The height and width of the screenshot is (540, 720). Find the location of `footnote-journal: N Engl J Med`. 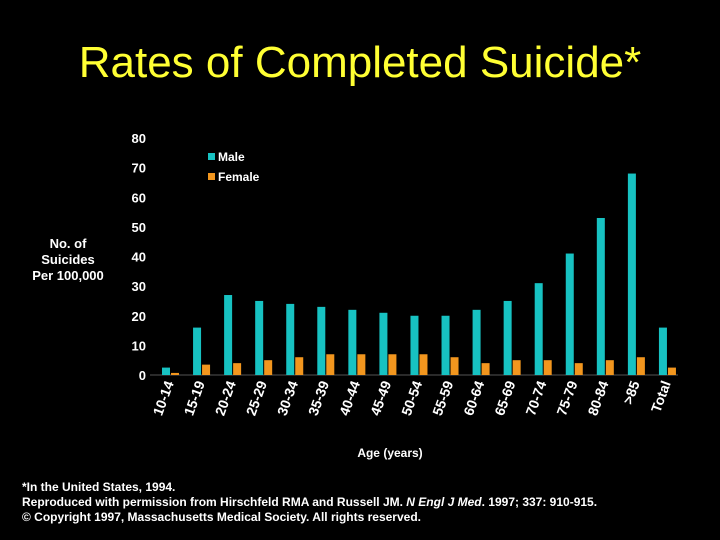

footnote-journal: N Engl J Med is located at coordinates (444, 502).